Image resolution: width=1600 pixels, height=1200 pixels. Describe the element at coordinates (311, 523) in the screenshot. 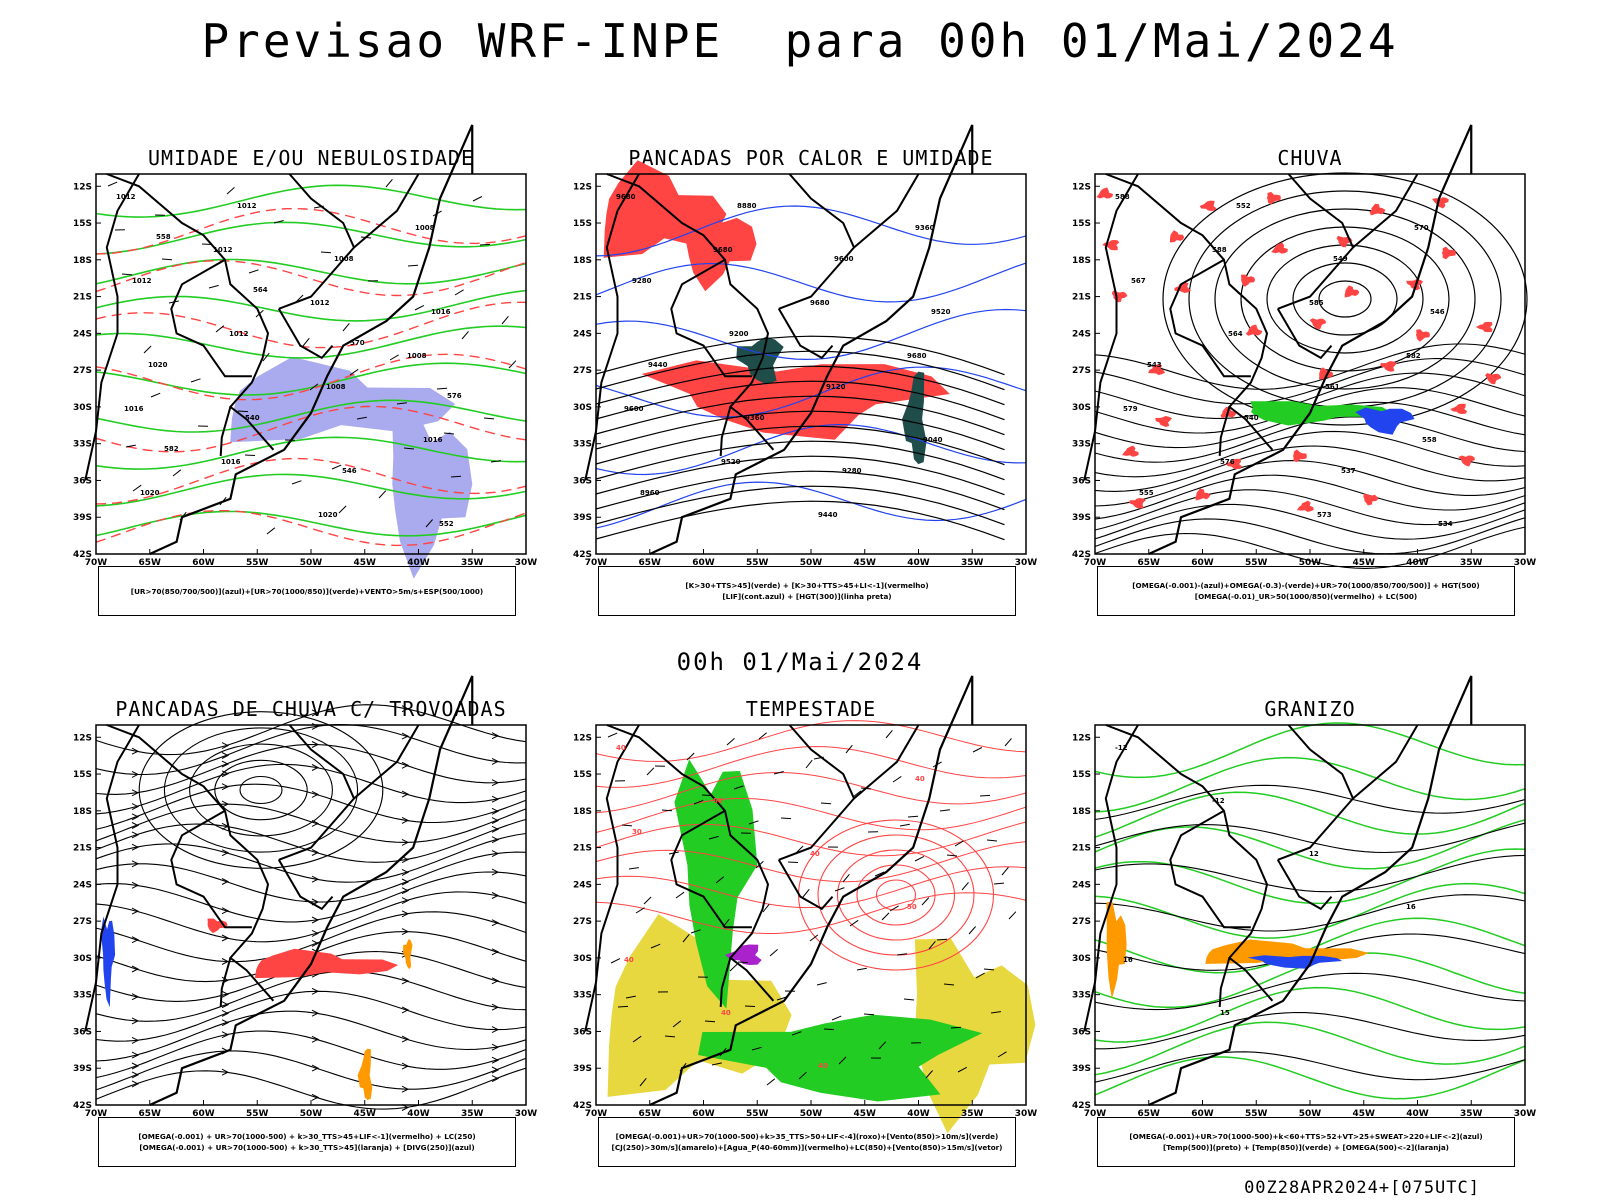

I see `humidity-green-contour` at that location.